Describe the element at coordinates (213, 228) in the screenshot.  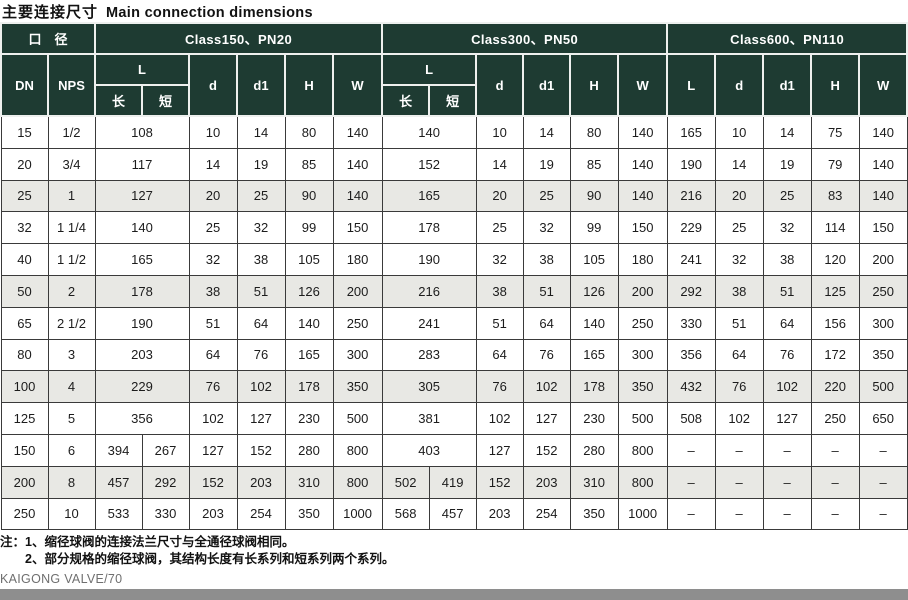
I see `cell-c150-d: 25` at that location.